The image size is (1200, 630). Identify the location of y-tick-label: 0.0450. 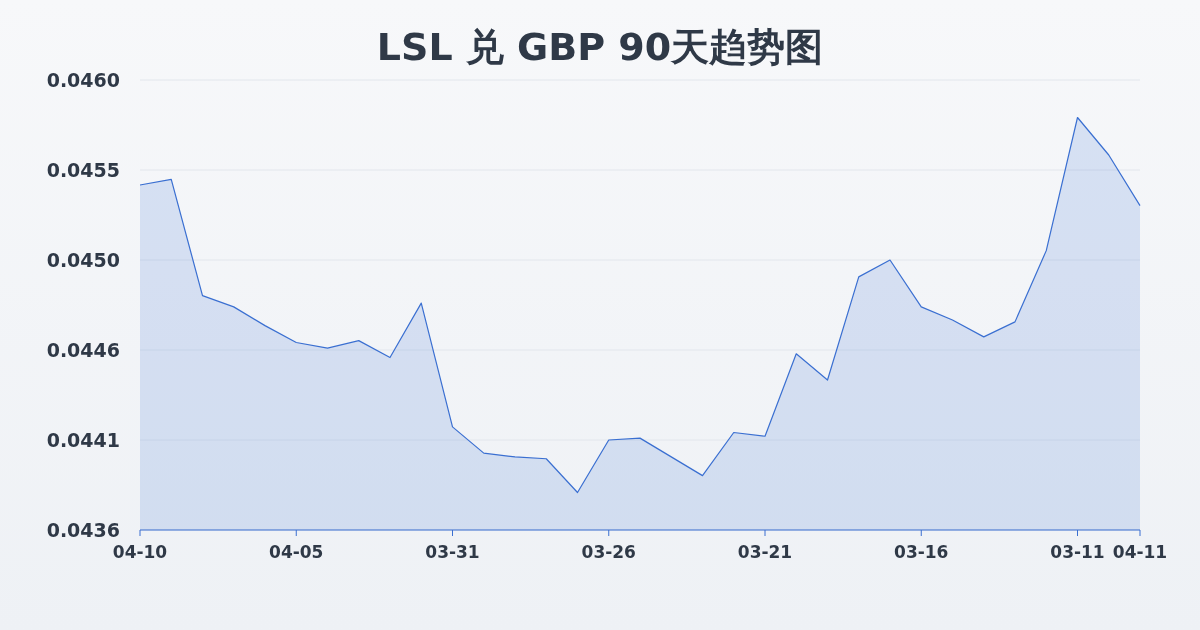
(83, 260).